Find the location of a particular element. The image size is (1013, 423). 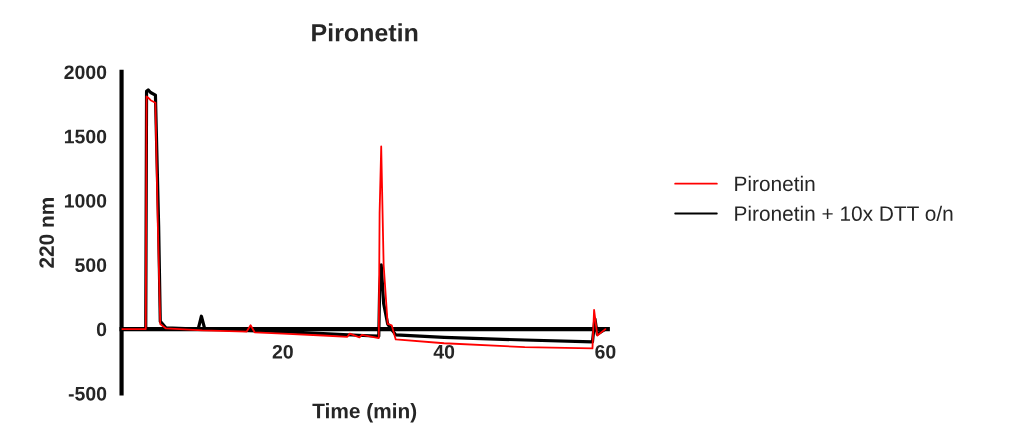

x-tick-label: 40 is located at coordinates (444, 351).